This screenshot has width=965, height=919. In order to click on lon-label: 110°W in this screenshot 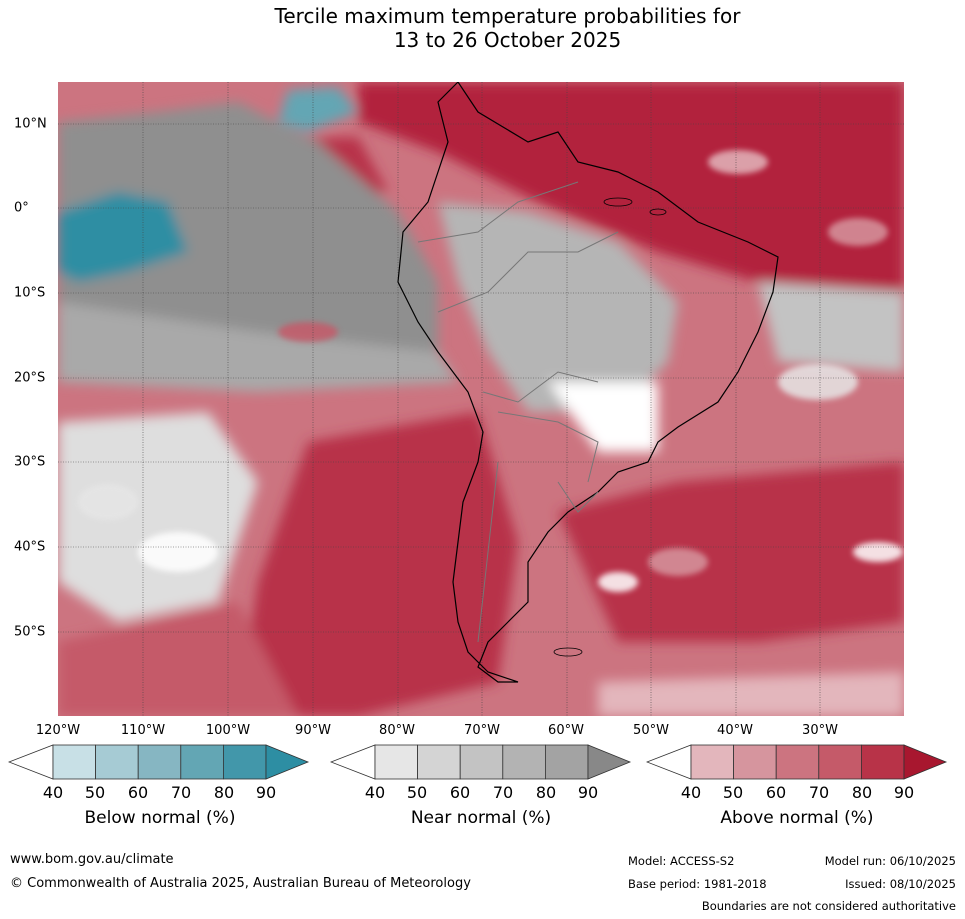, I will do `click(143, 730)`.